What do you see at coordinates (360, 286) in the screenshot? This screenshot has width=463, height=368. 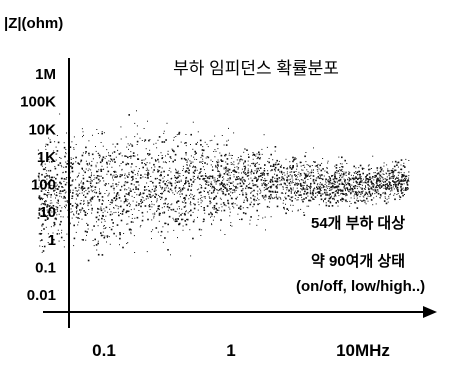 I see `annotation-state-types: (on/off, low/high..)` at bounding box center [360, 286].